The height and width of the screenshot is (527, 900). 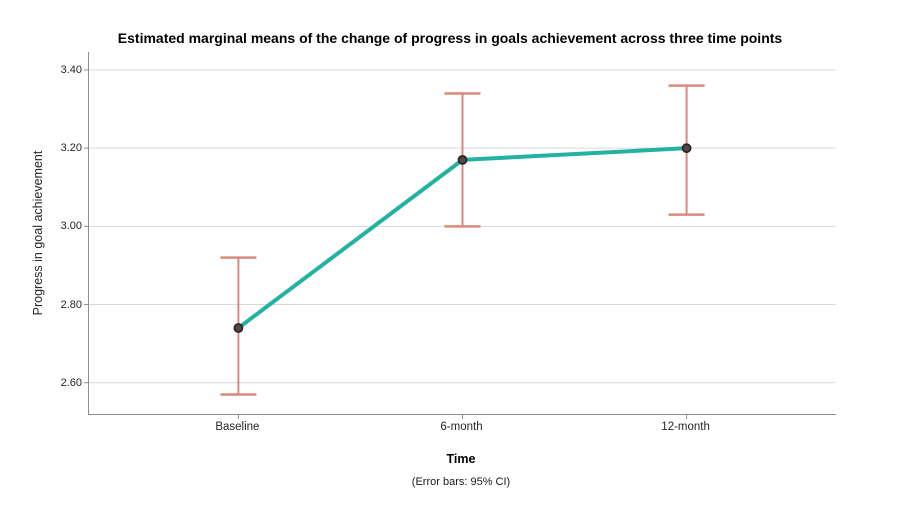 I want to click on x-tick-label: Baseline, so click(x=237, y=427).